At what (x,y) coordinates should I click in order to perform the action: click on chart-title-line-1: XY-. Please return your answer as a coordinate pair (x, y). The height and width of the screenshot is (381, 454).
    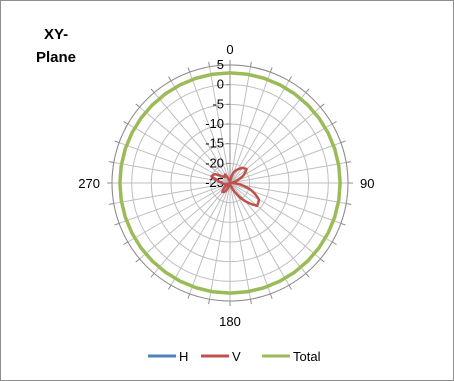
    Looking at the image, I should click on (56, 34).